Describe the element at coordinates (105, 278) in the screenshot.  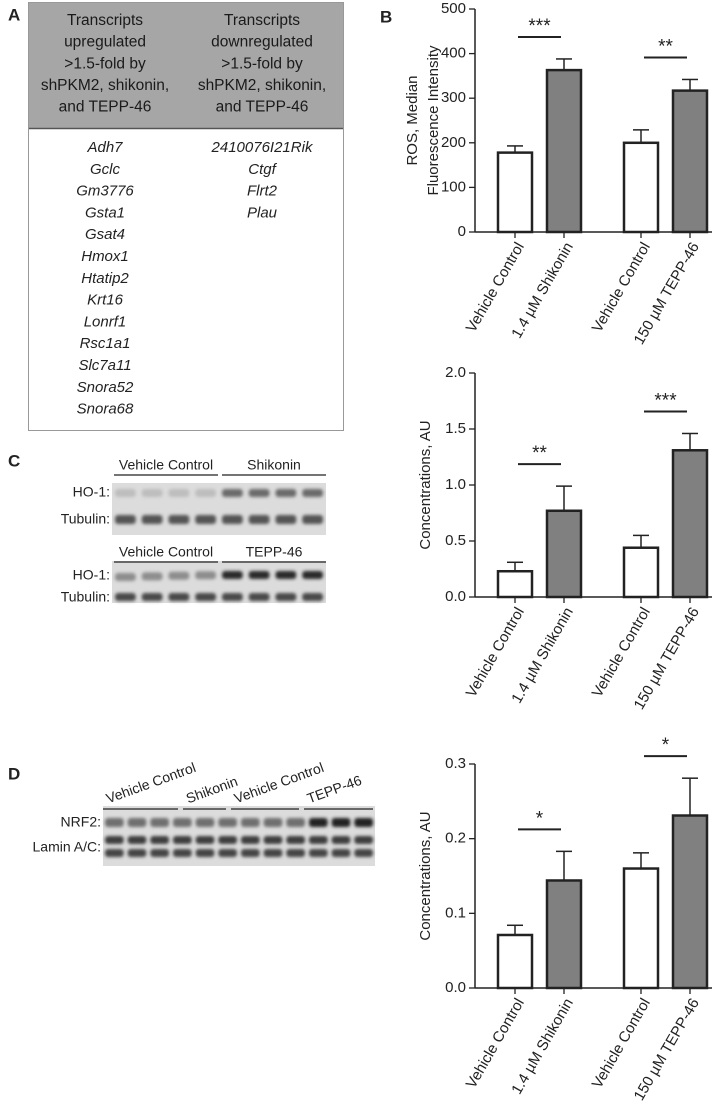
I see `gene-name: Htatip2` at that location.